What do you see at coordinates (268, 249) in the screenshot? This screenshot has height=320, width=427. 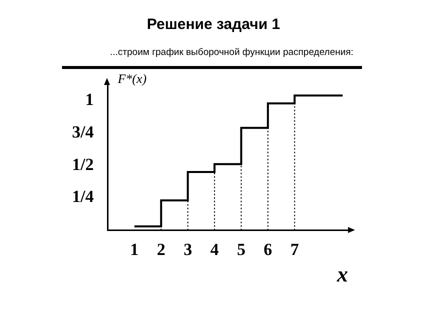 I see `x-tick-label: 6` at bounding box center [268, 249].